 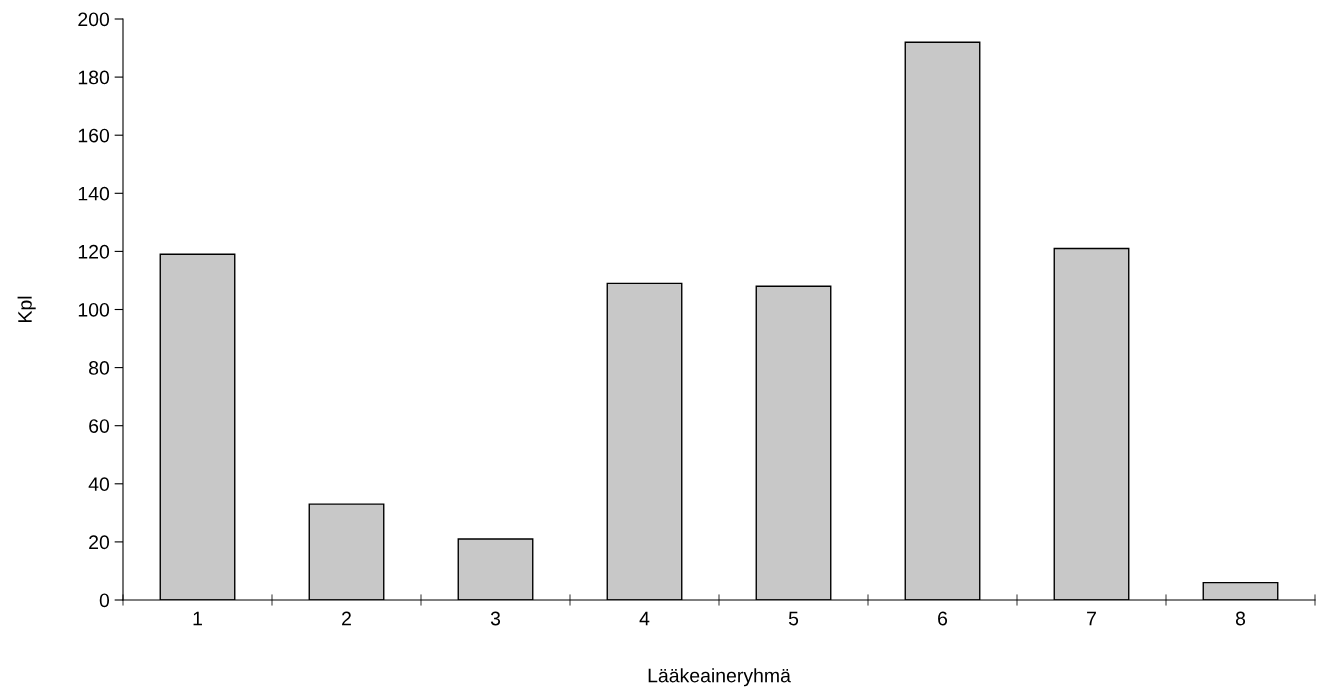 I want to click on y-tick-label: 20, so click(x=99, y=542).